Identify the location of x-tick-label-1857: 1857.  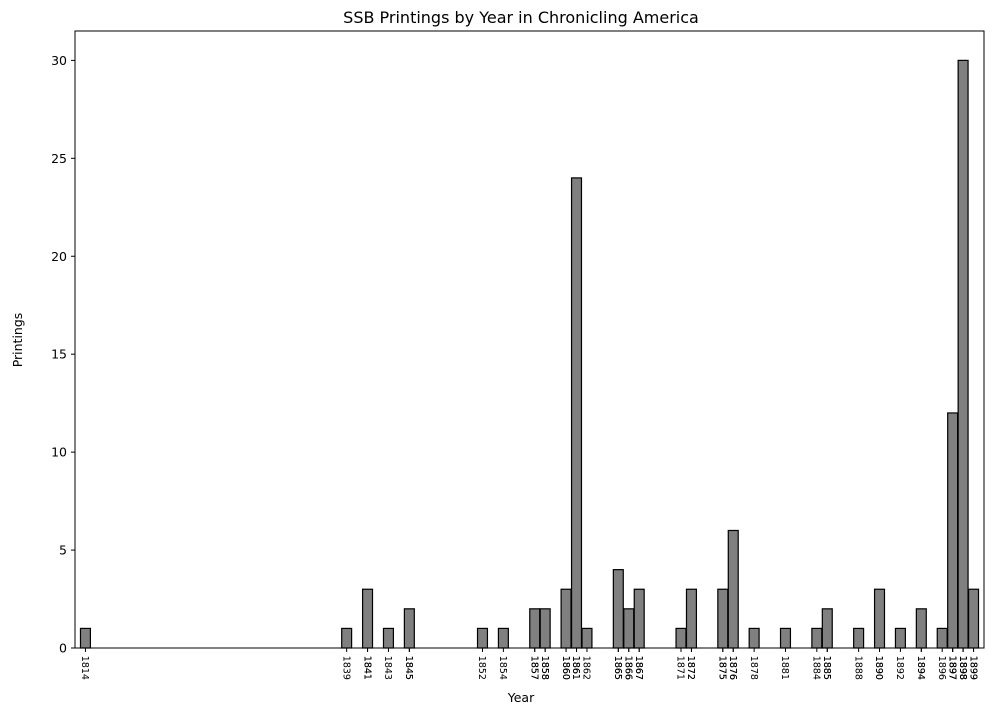
(533, 668).